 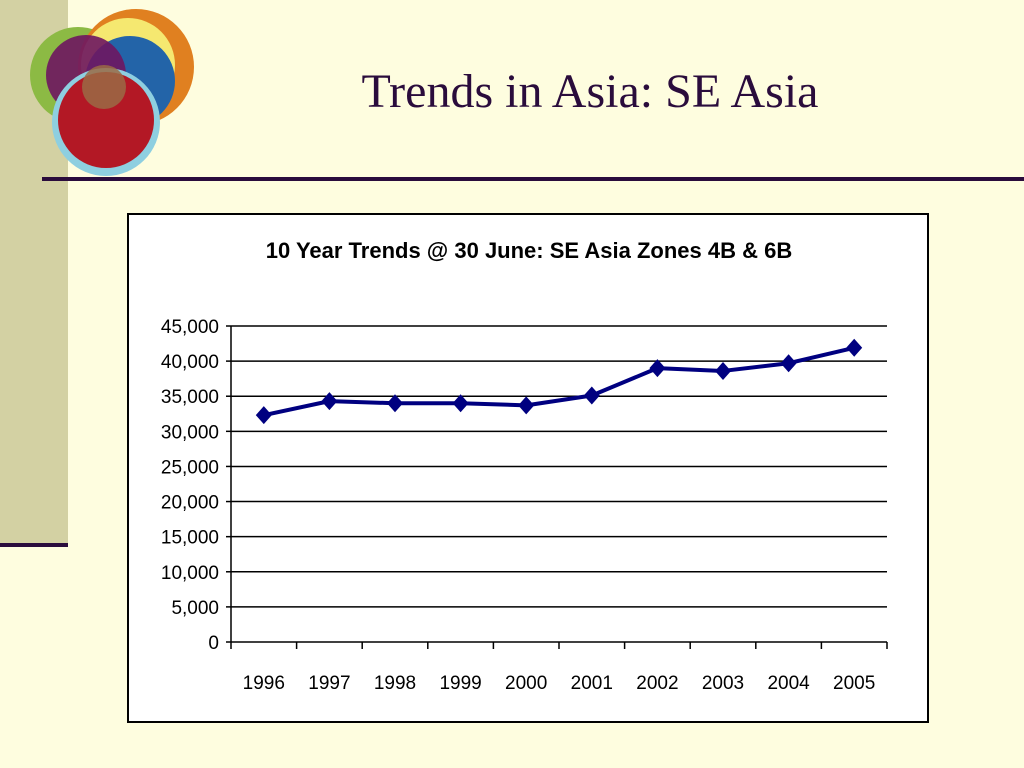 What do you see at coordinates (559, 683) in the screenshot?
I see `x-tick-labels: 1996 1997 1998 1999 2000 2001 2002 2003 2004 2005` at bounding box center [559, 683].